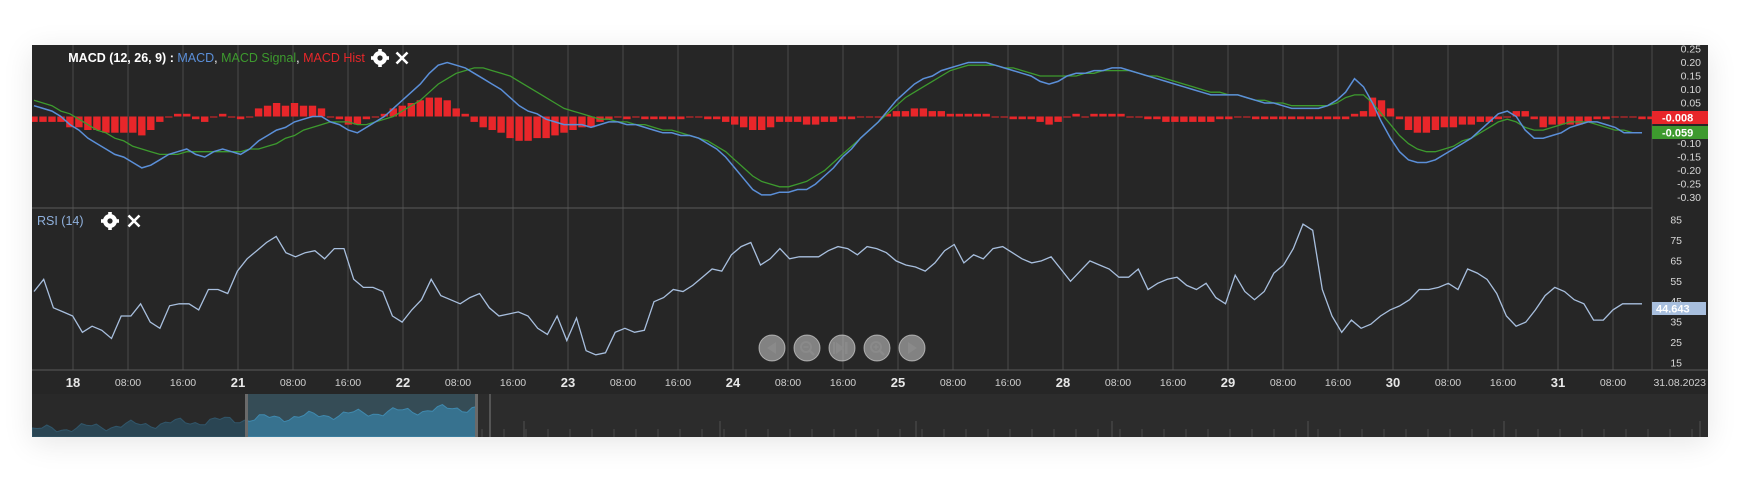 This screenshot has width=1740, height=502. I want to click on rsi-last-value: 44.643, so click(1673, 310).